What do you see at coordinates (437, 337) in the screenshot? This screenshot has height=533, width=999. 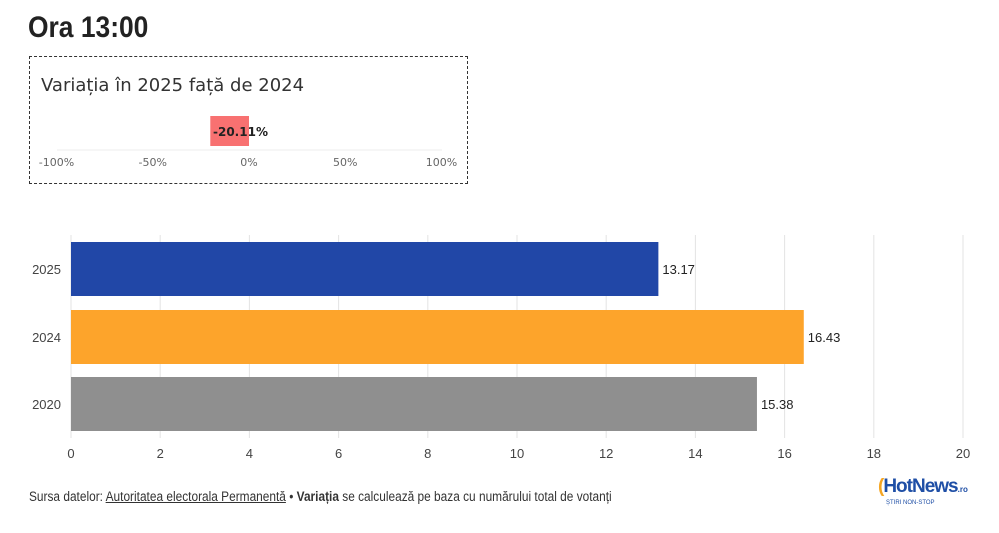 I see `bar-2024` at bounding box center [437, 337].